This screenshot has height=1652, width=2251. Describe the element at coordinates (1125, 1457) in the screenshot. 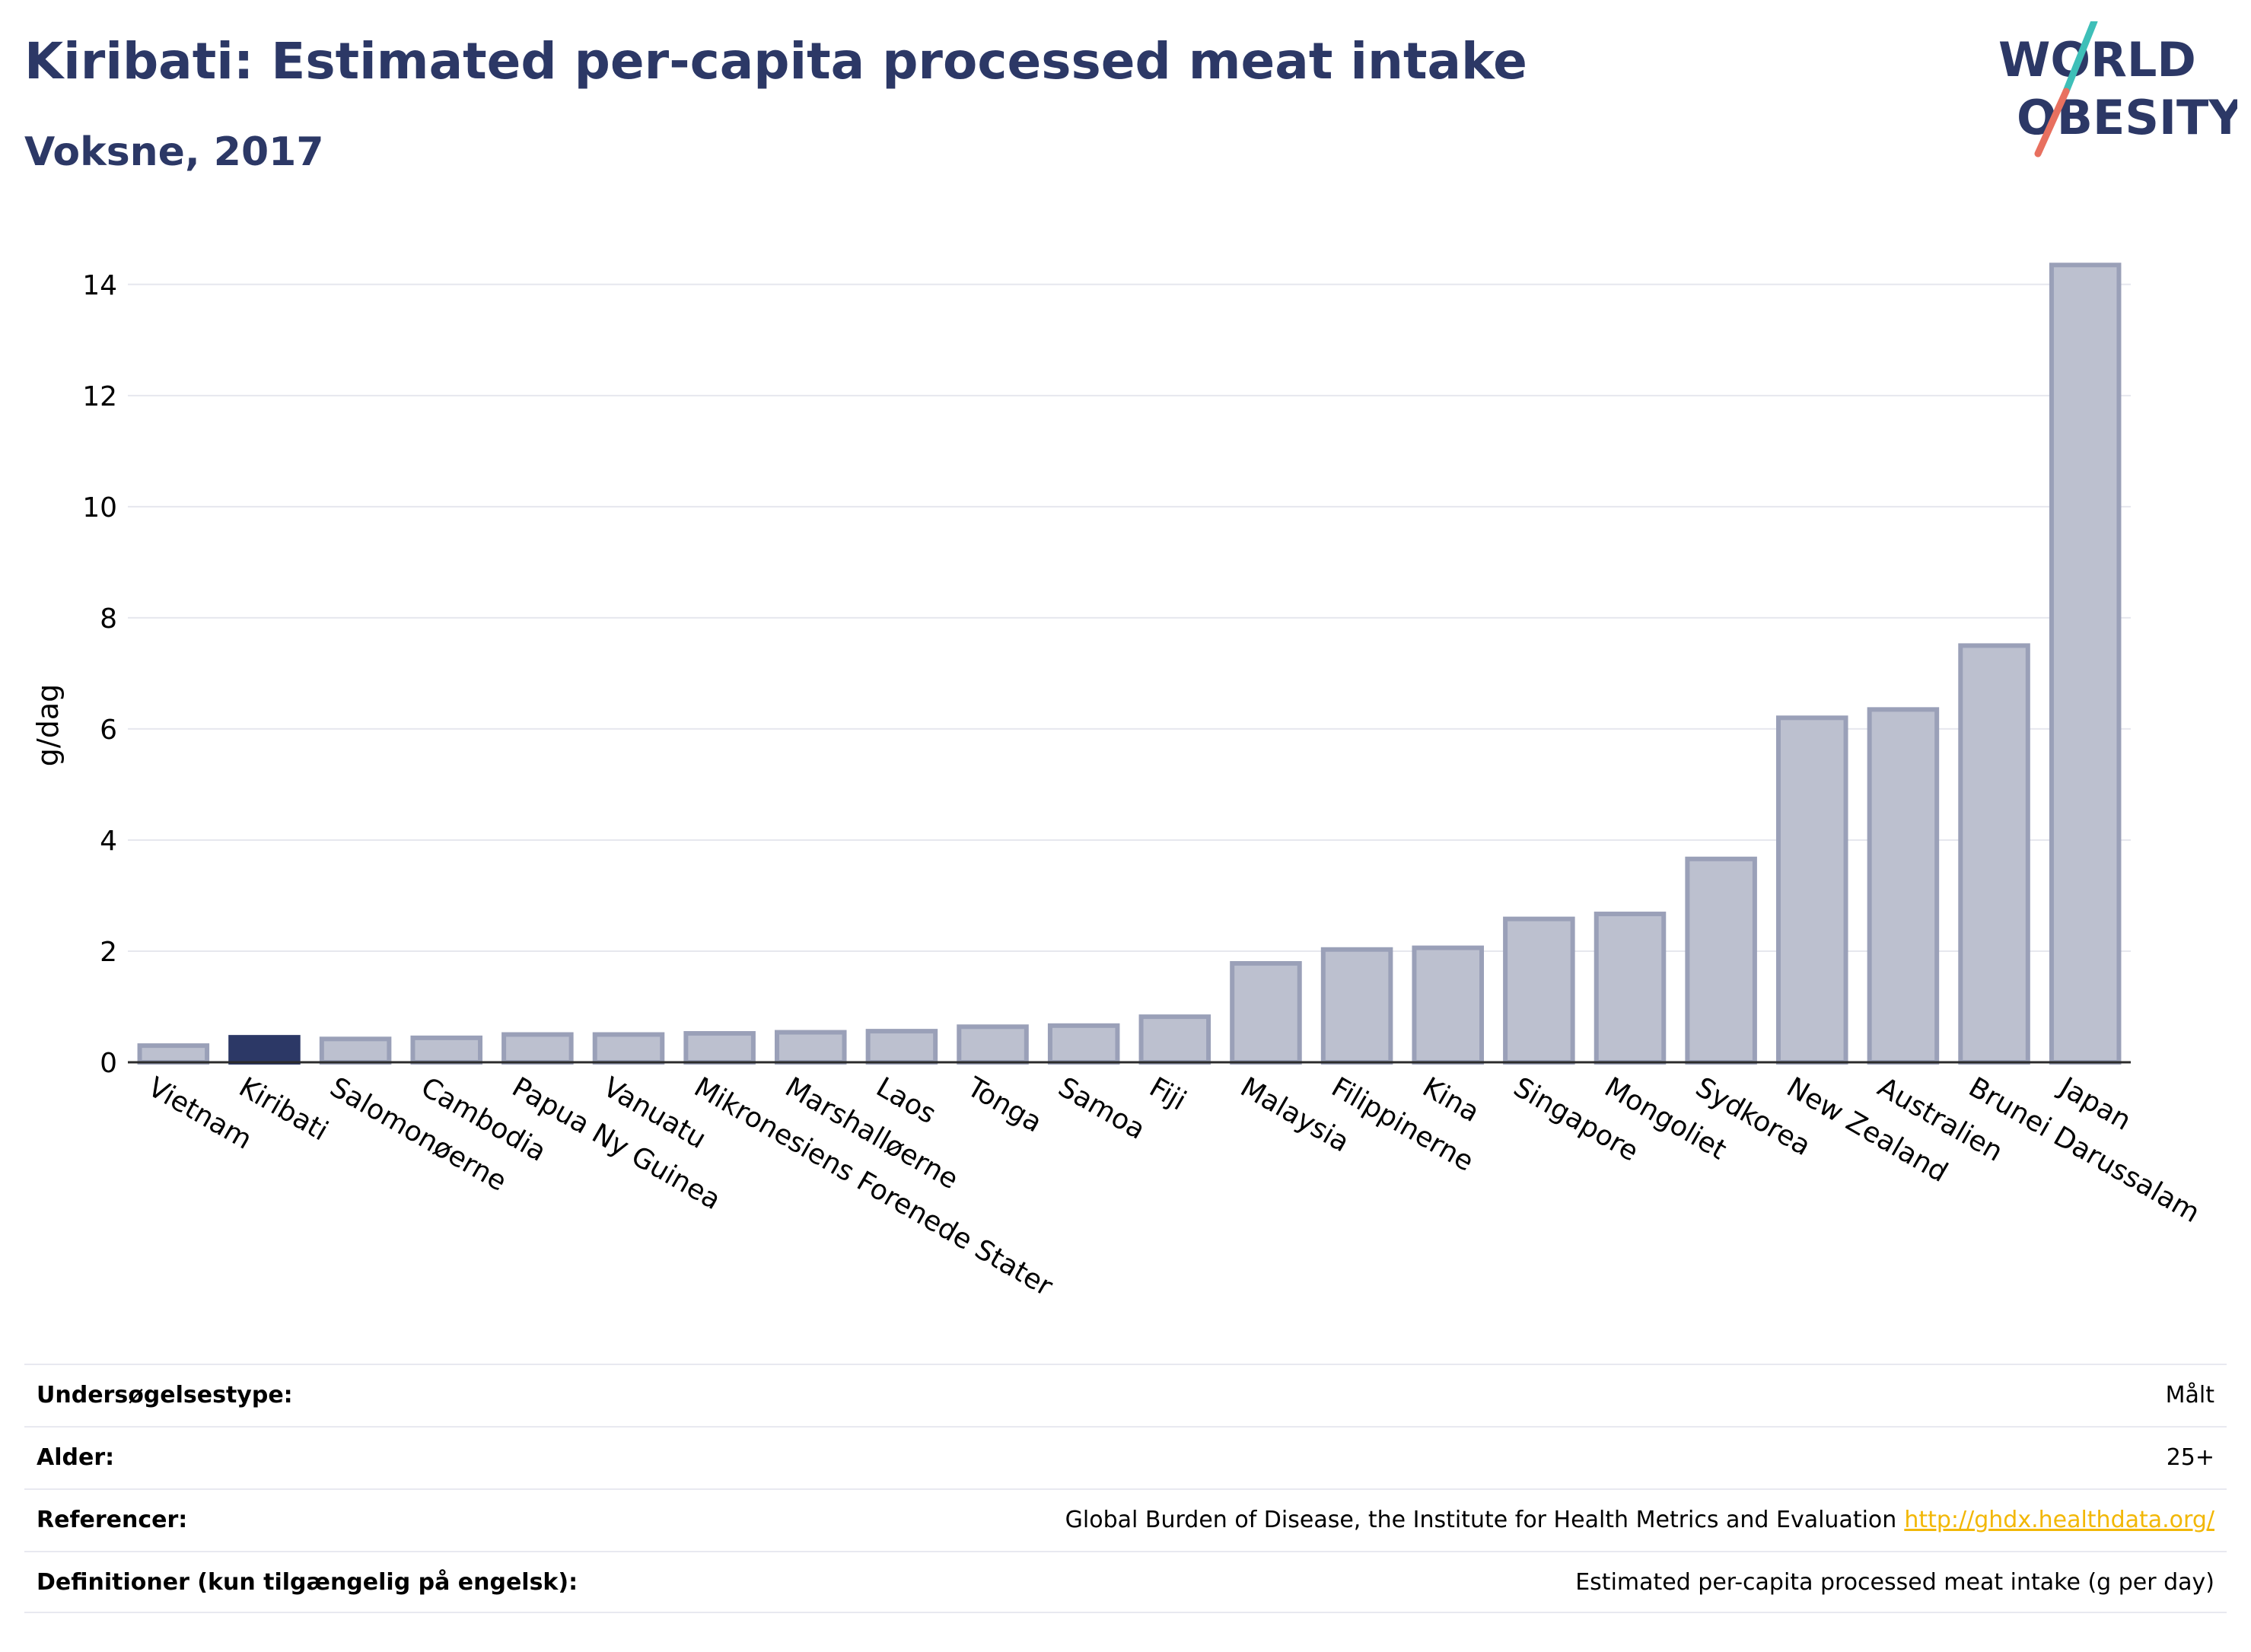

I see `meta-row-age: Alder: 25+` at that location.